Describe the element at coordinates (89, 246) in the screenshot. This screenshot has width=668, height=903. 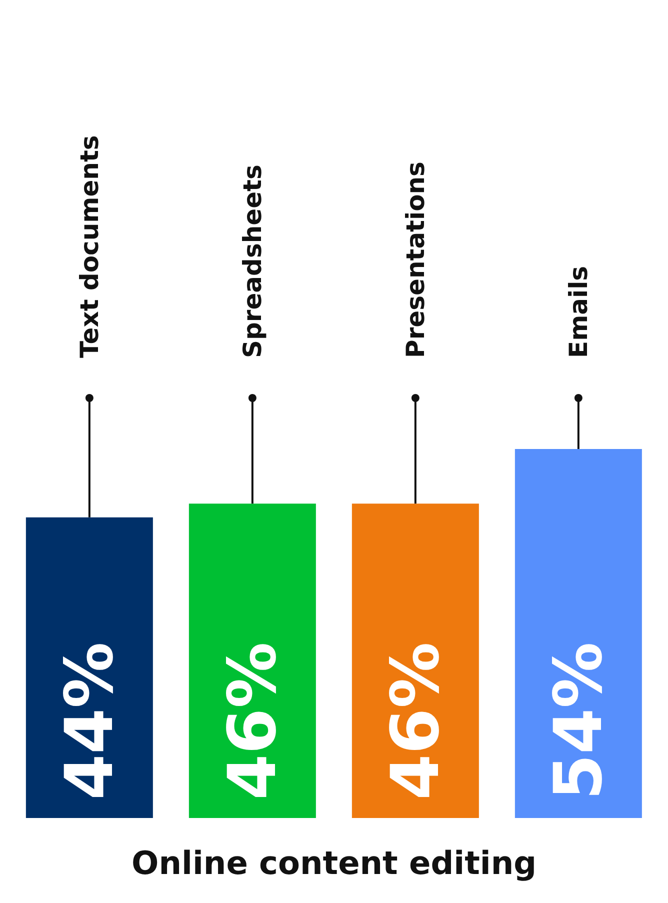
I see `x-tick-label: Text documents` at that location.